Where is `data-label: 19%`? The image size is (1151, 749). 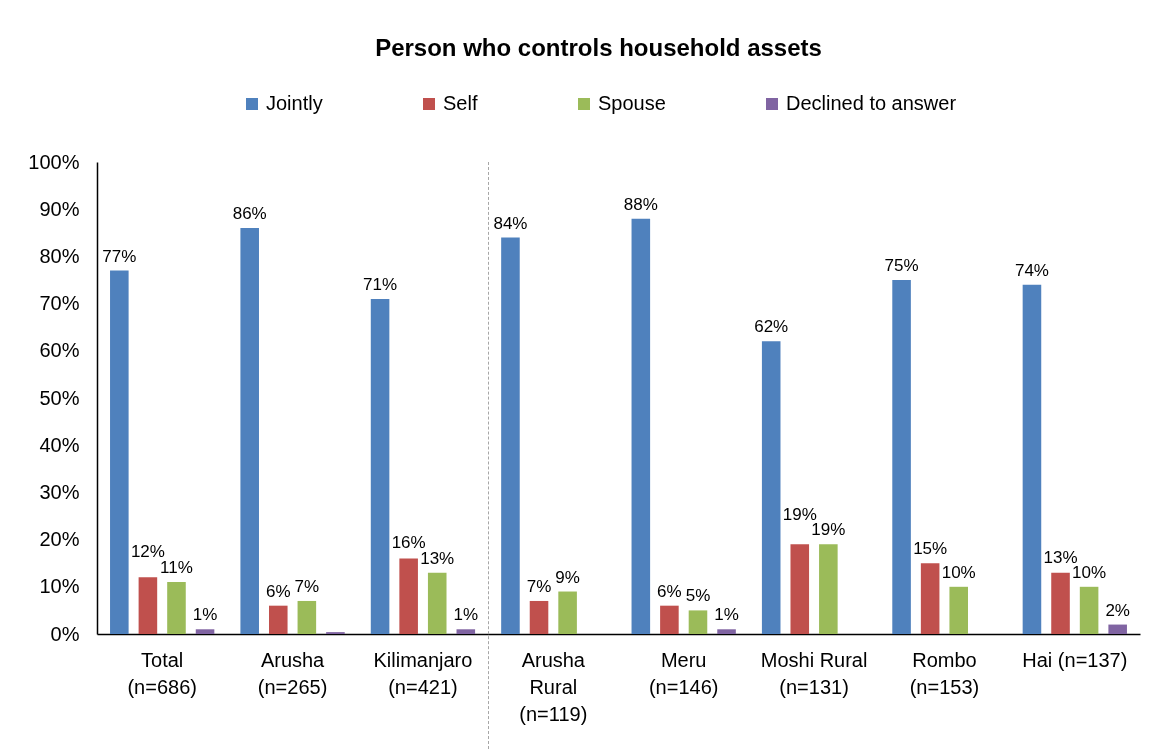 data-label: 19% is located at coordinates (828, 530).